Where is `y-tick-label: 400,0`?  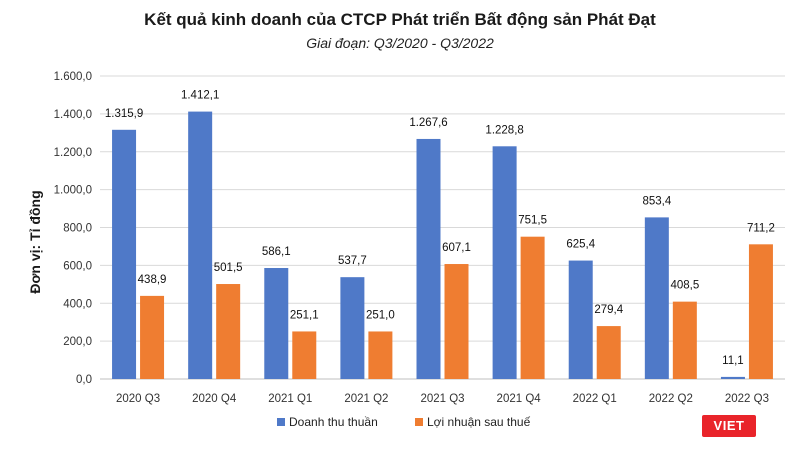 y-tick-label: 400,0 is located at coordinates (77, 304).